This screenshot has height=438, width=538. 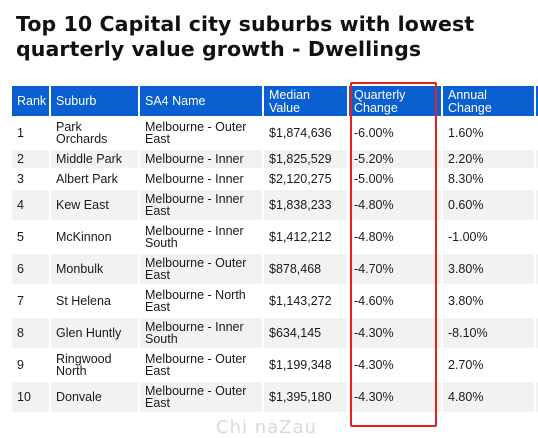 What do you see at coordinates (266, 427) in the screenshot?
I see `watermark: Chi naZau` at bounding box center [266, 427].